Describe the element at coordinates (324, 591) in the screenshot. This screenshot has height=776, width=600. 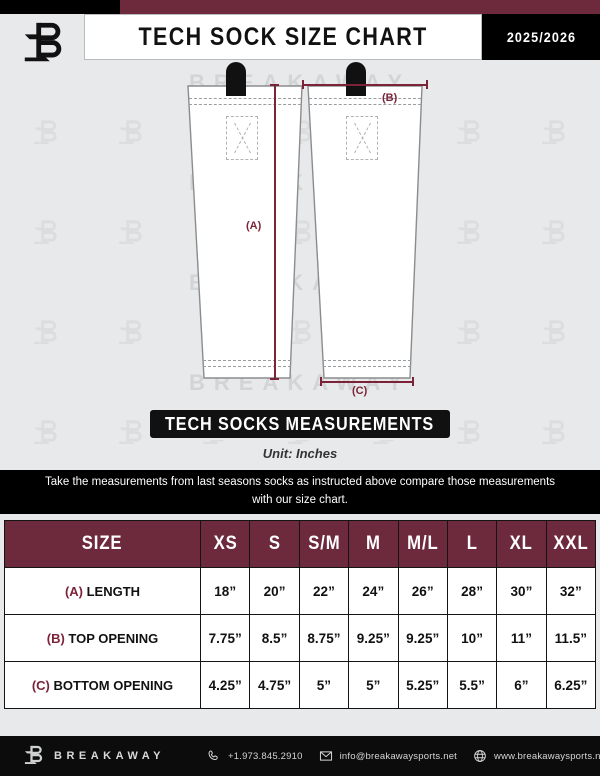
I see `table-cell-value: 22”` at that location.